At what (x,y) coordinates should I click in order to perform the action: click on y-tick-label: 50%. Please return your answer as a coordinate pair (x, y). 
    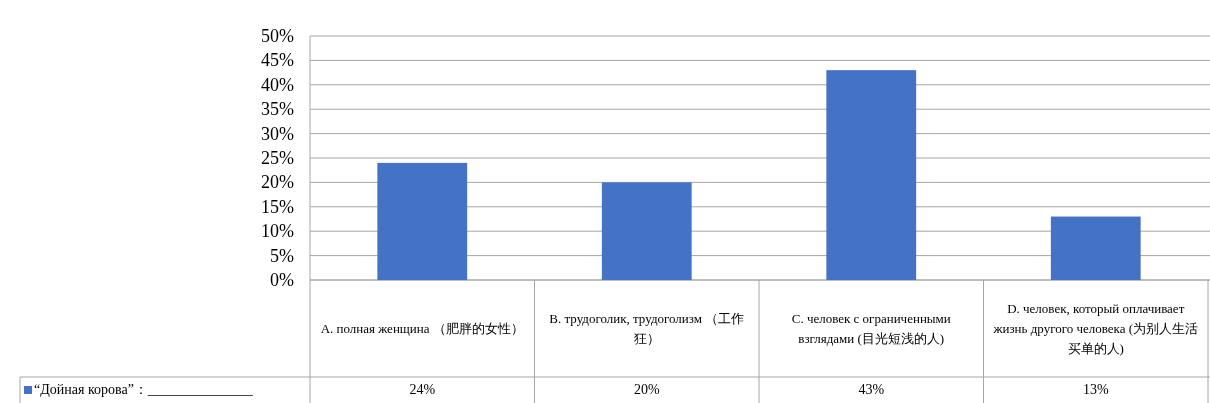
    Looking at the image, I should click on (277, 36).